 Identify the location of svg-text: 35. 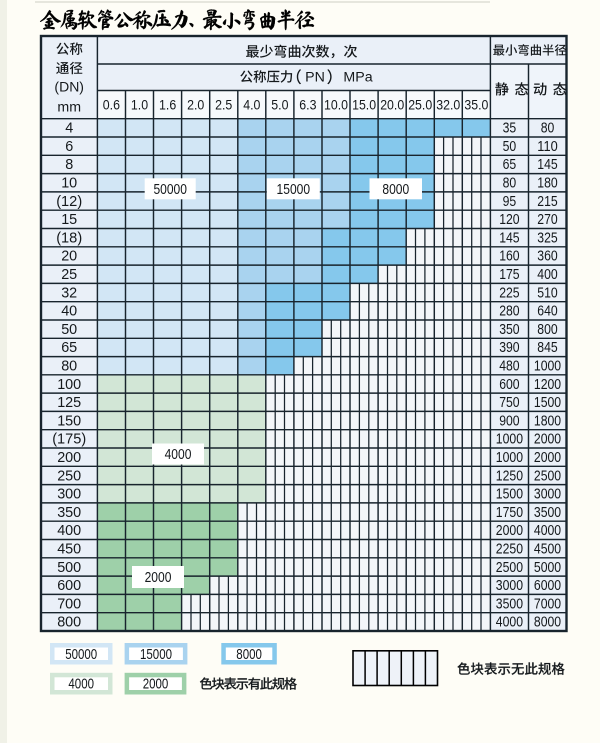
(510, 129).